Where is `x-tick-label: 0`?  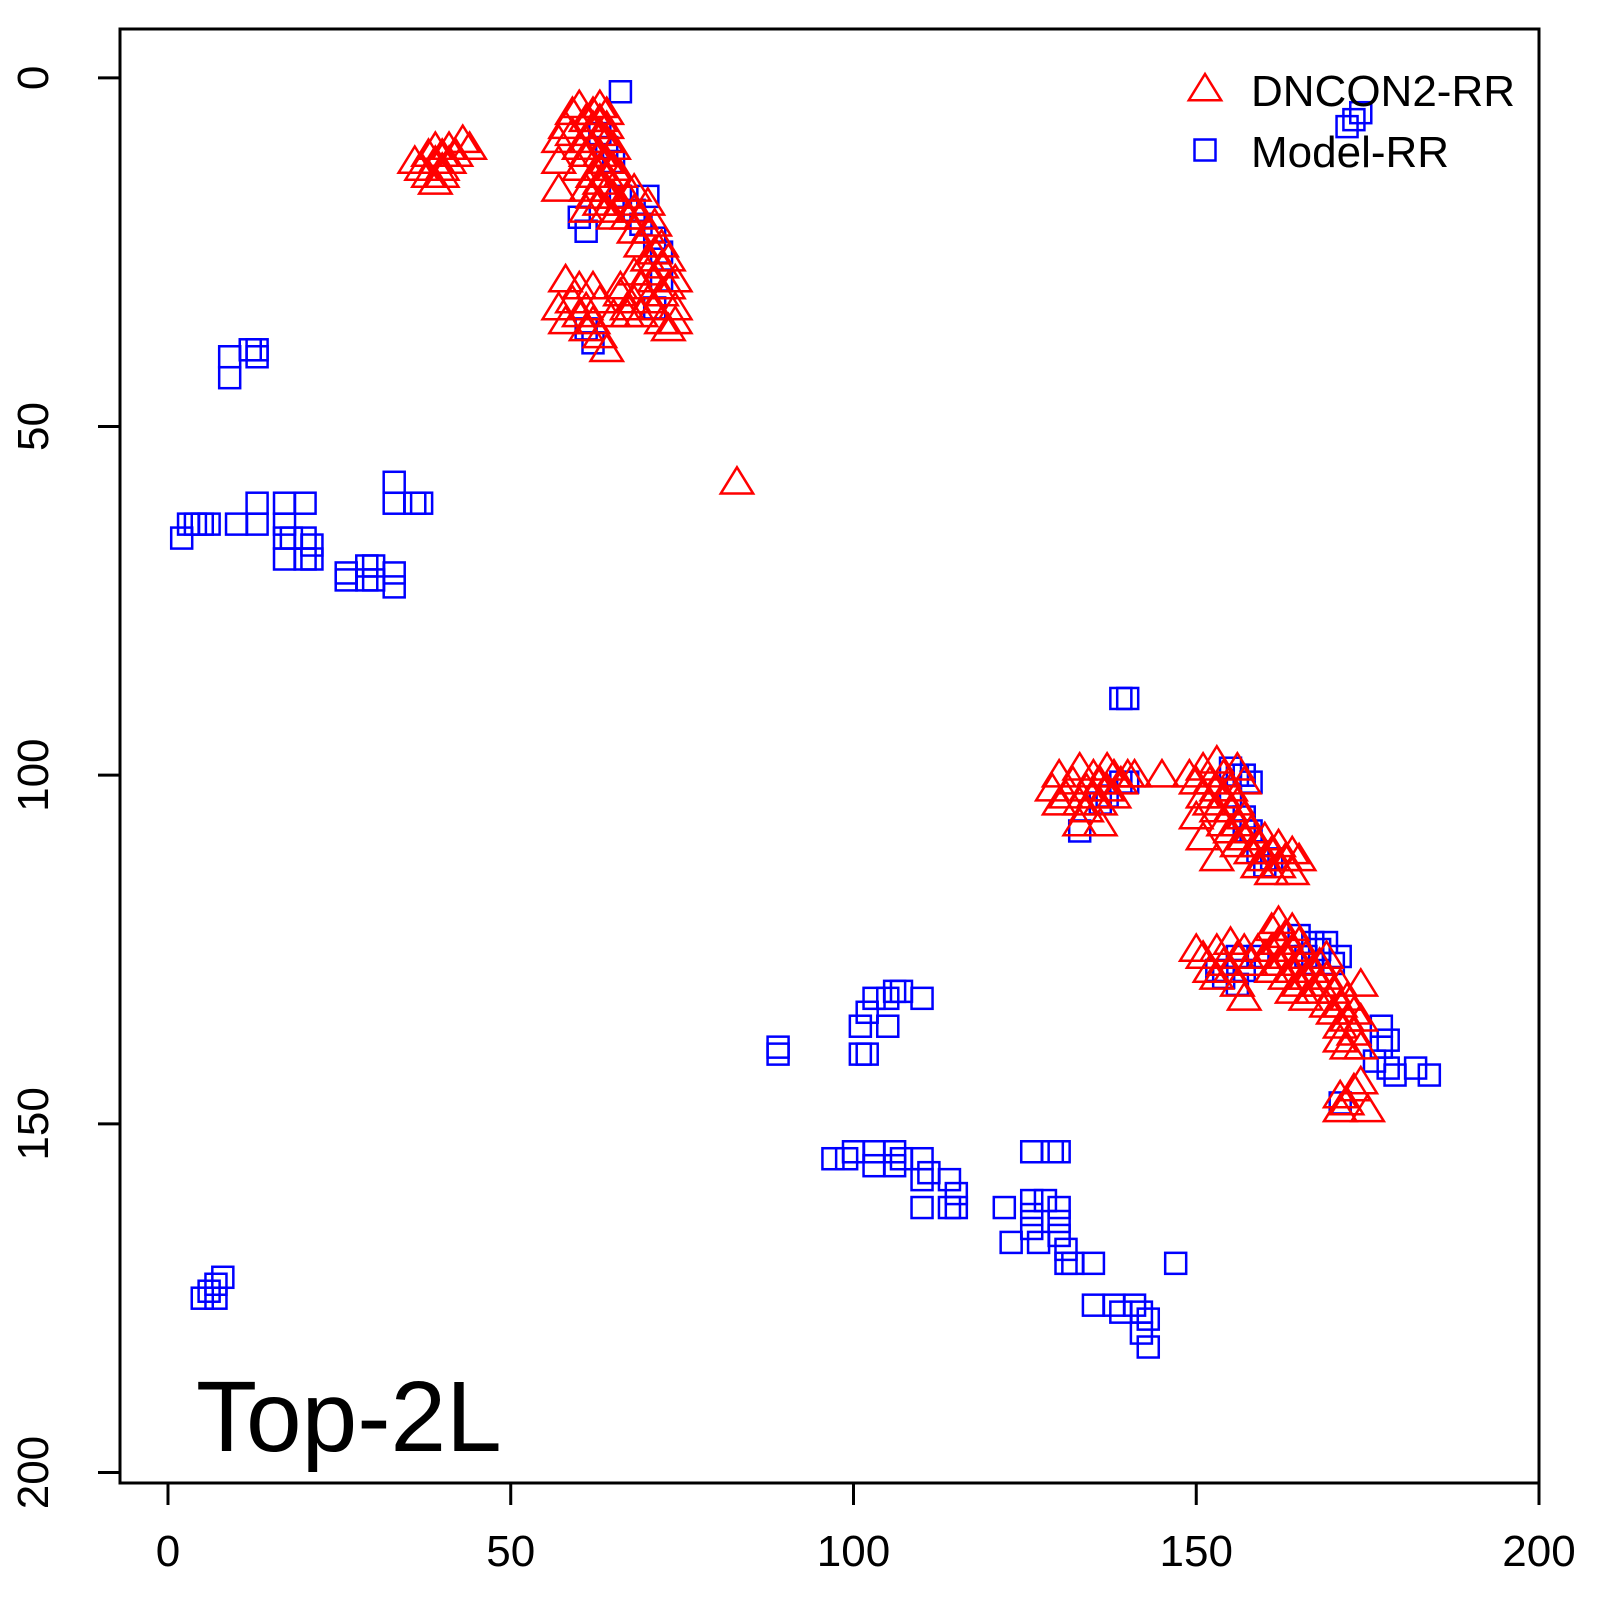
x-tick-label: 0 is located at coordinates (168, 1551).